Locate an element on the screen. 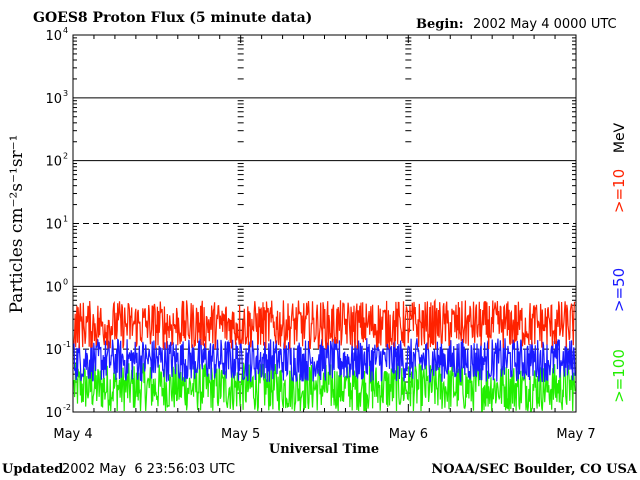 The image size is (640, 480). series-line-ge10 is located at coordinates (324, 324).